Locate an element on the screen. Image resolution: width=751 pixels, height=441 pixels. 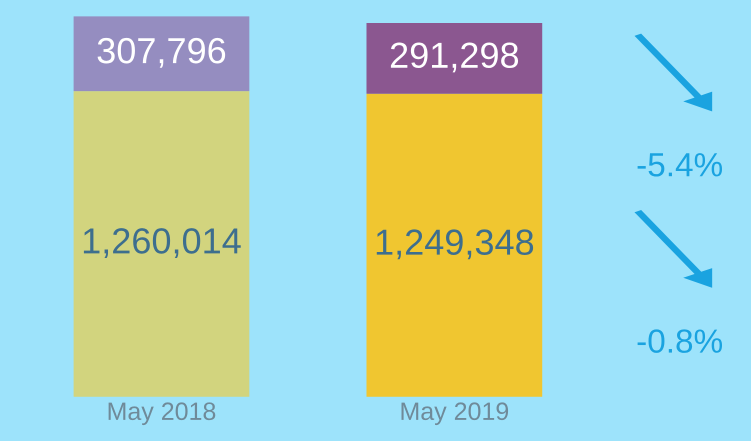
data-label: 307,796 is located at coordinates (162, 53).